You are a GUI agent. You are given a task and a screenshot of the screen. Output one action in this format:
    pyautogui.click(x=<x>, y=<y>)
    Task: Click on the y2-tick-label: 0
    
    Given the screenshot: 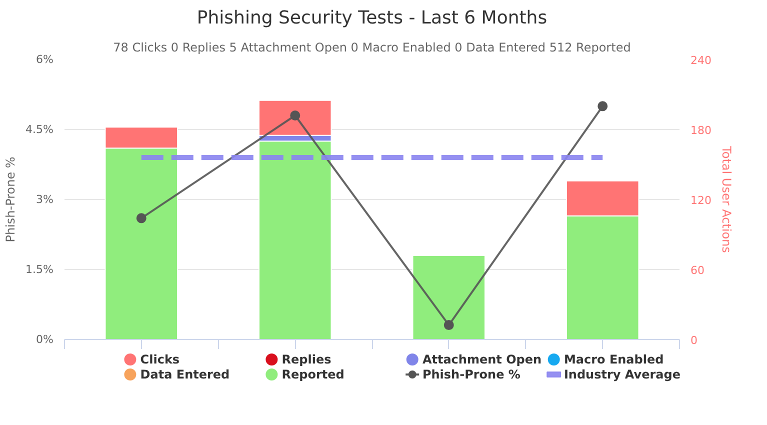 What is the action you would take?
    pyautogui.click(x=694, y=340)
    